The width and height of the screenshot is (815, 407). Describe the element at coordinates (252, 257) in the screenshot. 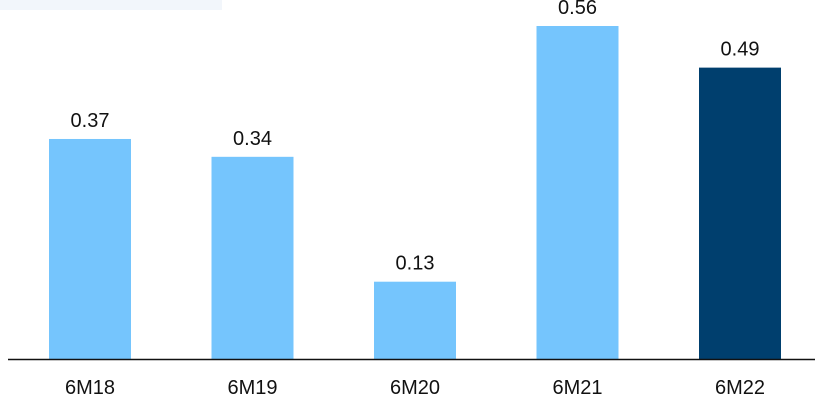

I see `bar-6m19` at that location.